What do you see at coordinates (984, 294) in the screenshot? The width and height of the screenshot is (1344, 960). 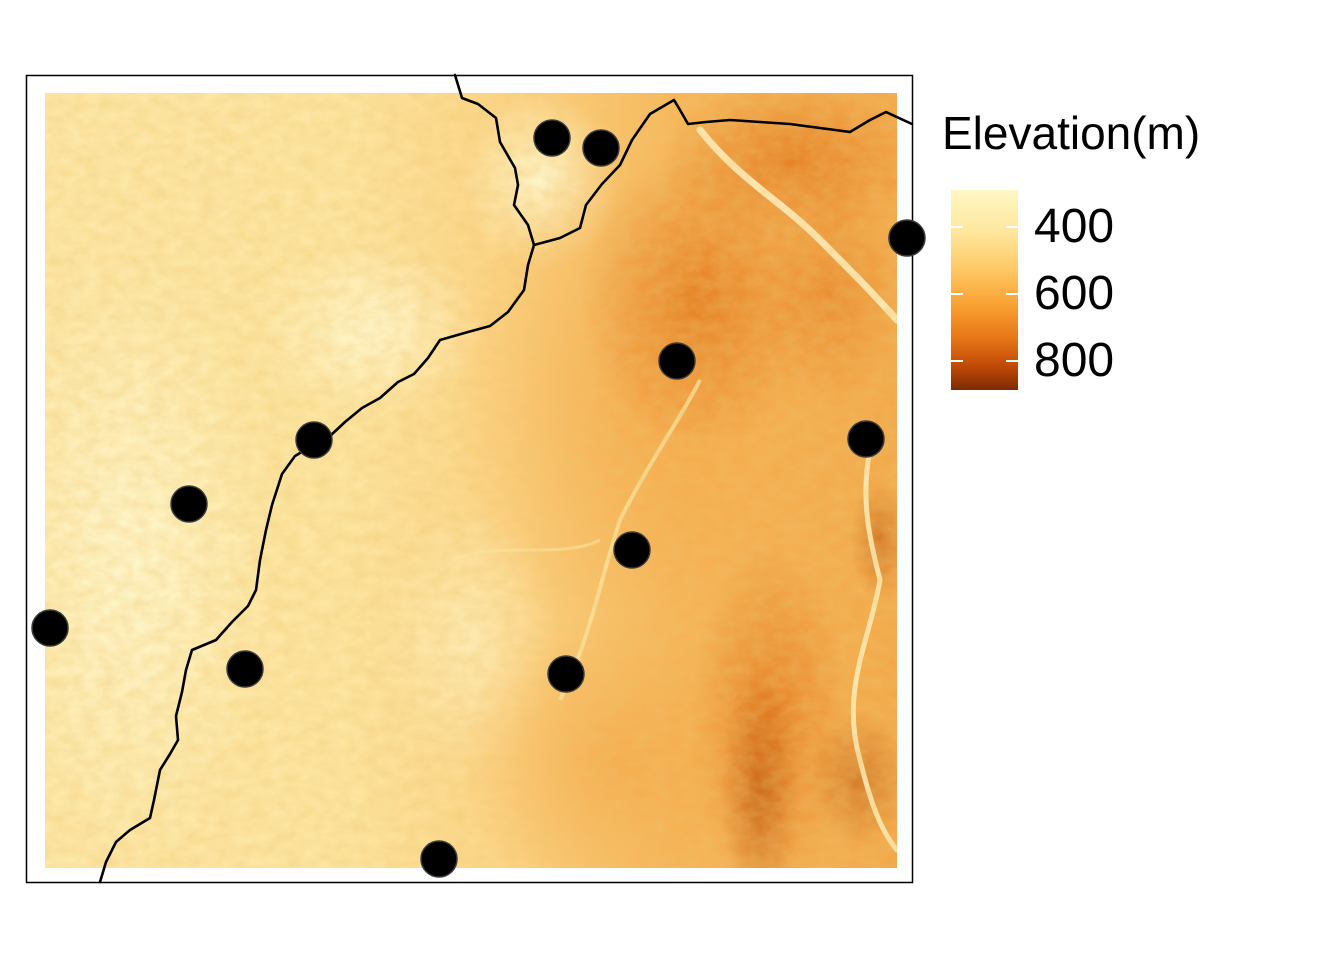 I see `legend-ticks` at bounding box center [984, 294].